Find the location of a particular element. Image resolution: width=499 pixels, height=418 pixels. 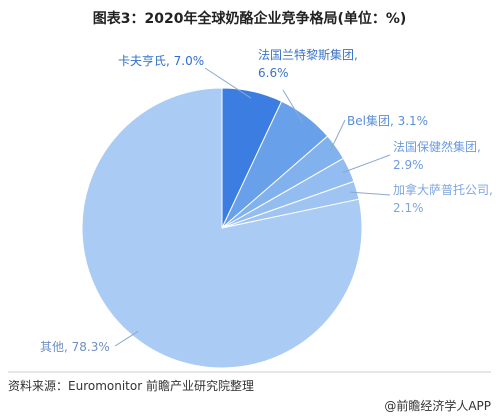

data-label: 法国兰特黎斯集团, 6.6% is located at coordinates (308, 64).